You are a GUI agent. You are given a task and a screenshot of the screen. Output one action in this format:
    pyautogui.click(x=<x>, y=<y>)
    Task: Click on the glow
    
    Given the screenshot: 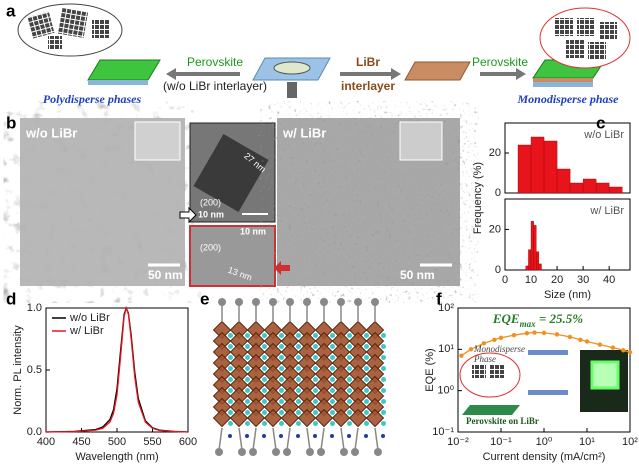 What is the action you would take?
    pyautogui.click(x=605, y=375)
    